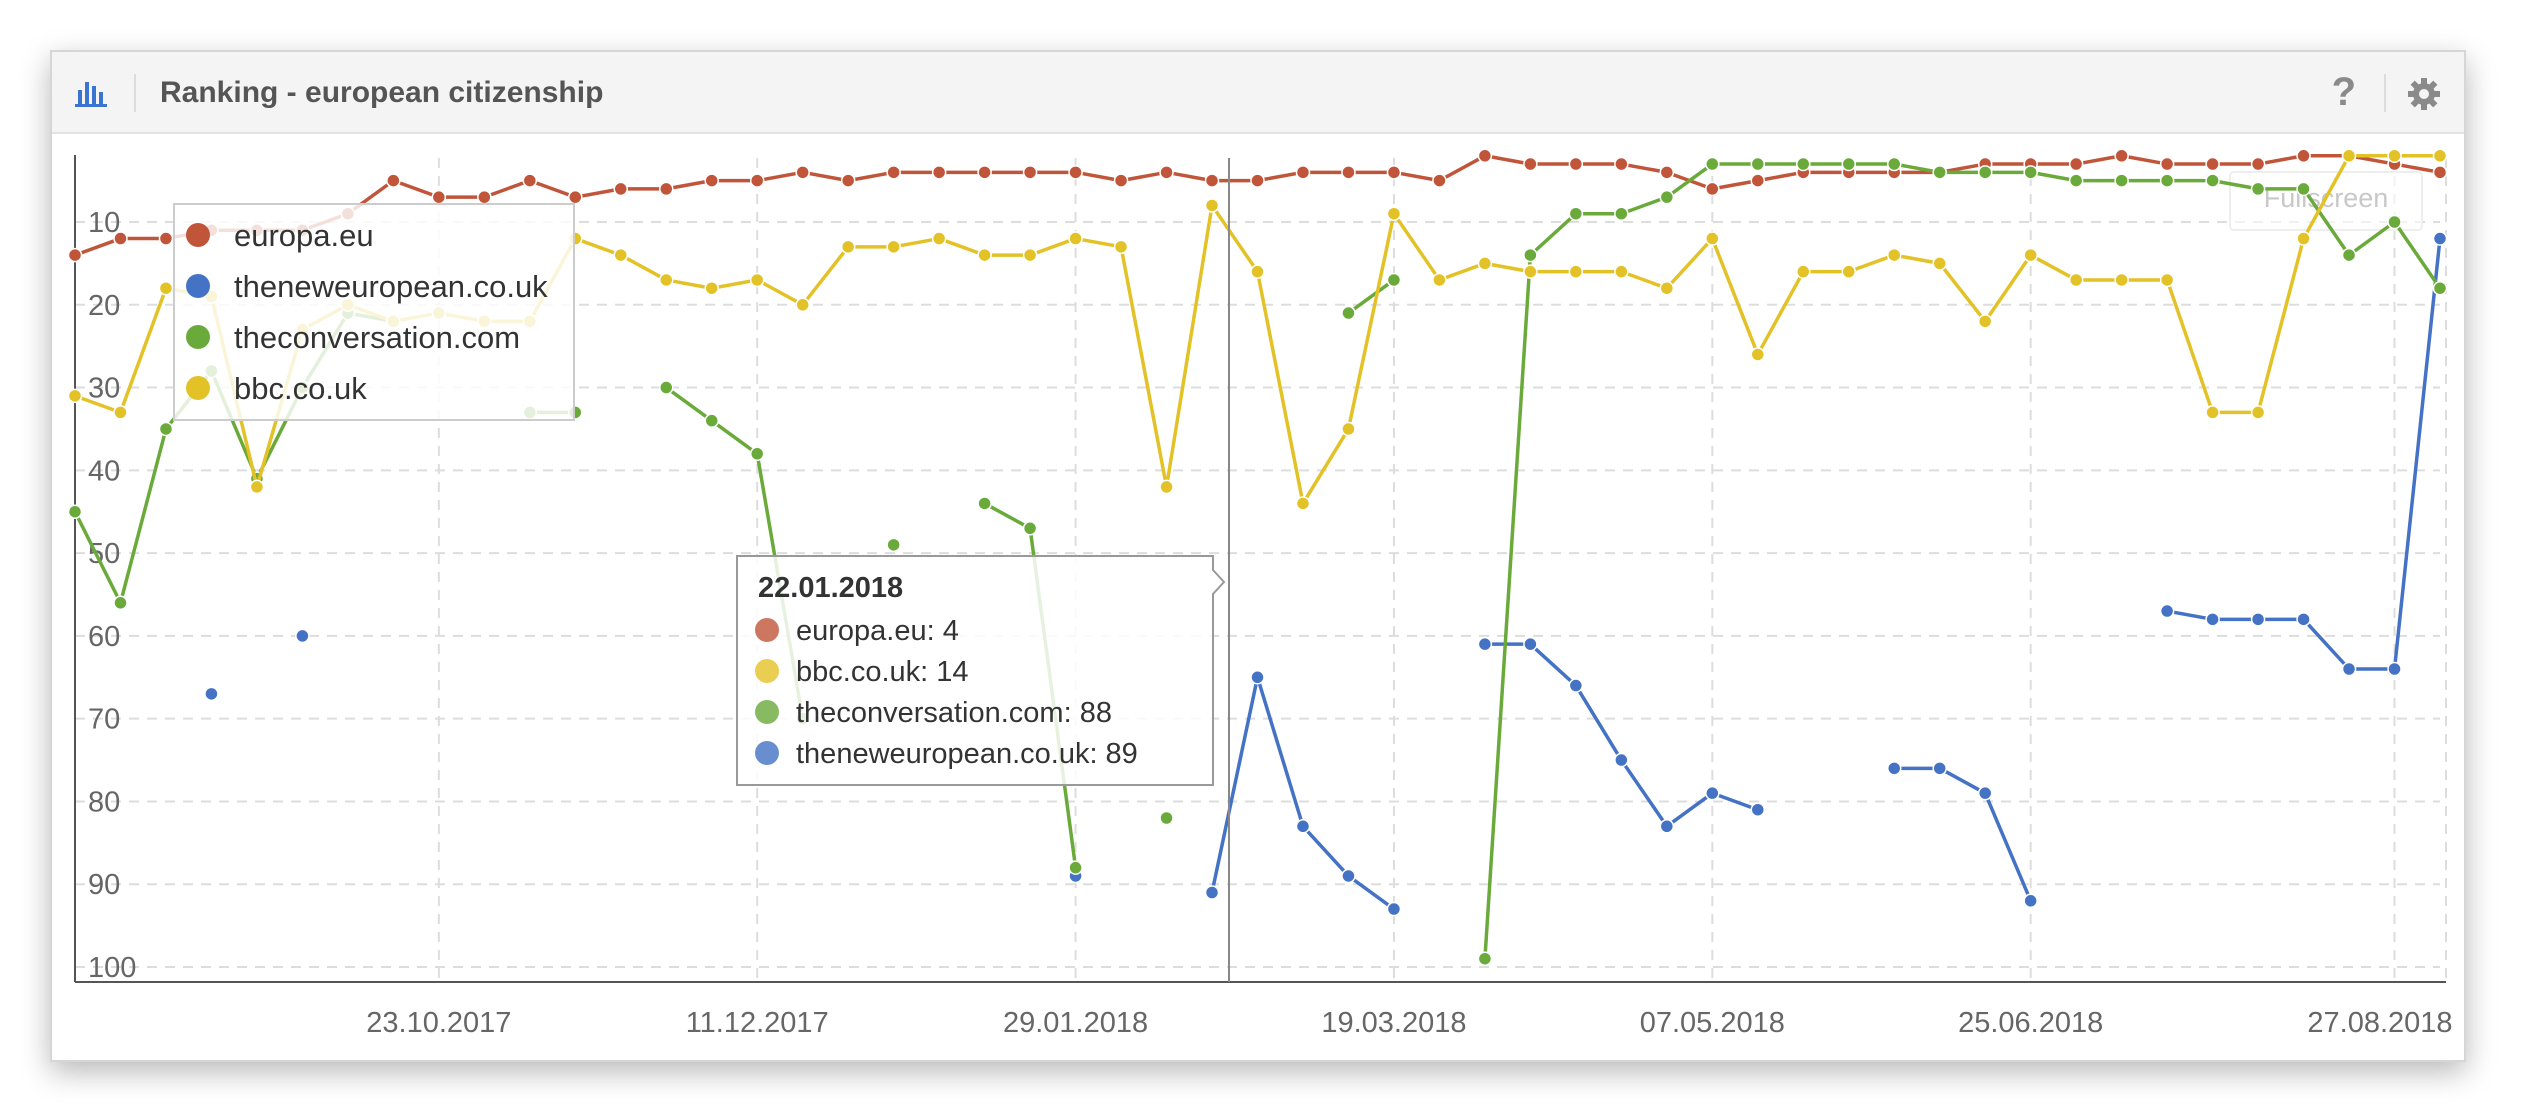  I want to click on legend-item: theneweuropean.co.uk, so click(367, 286).